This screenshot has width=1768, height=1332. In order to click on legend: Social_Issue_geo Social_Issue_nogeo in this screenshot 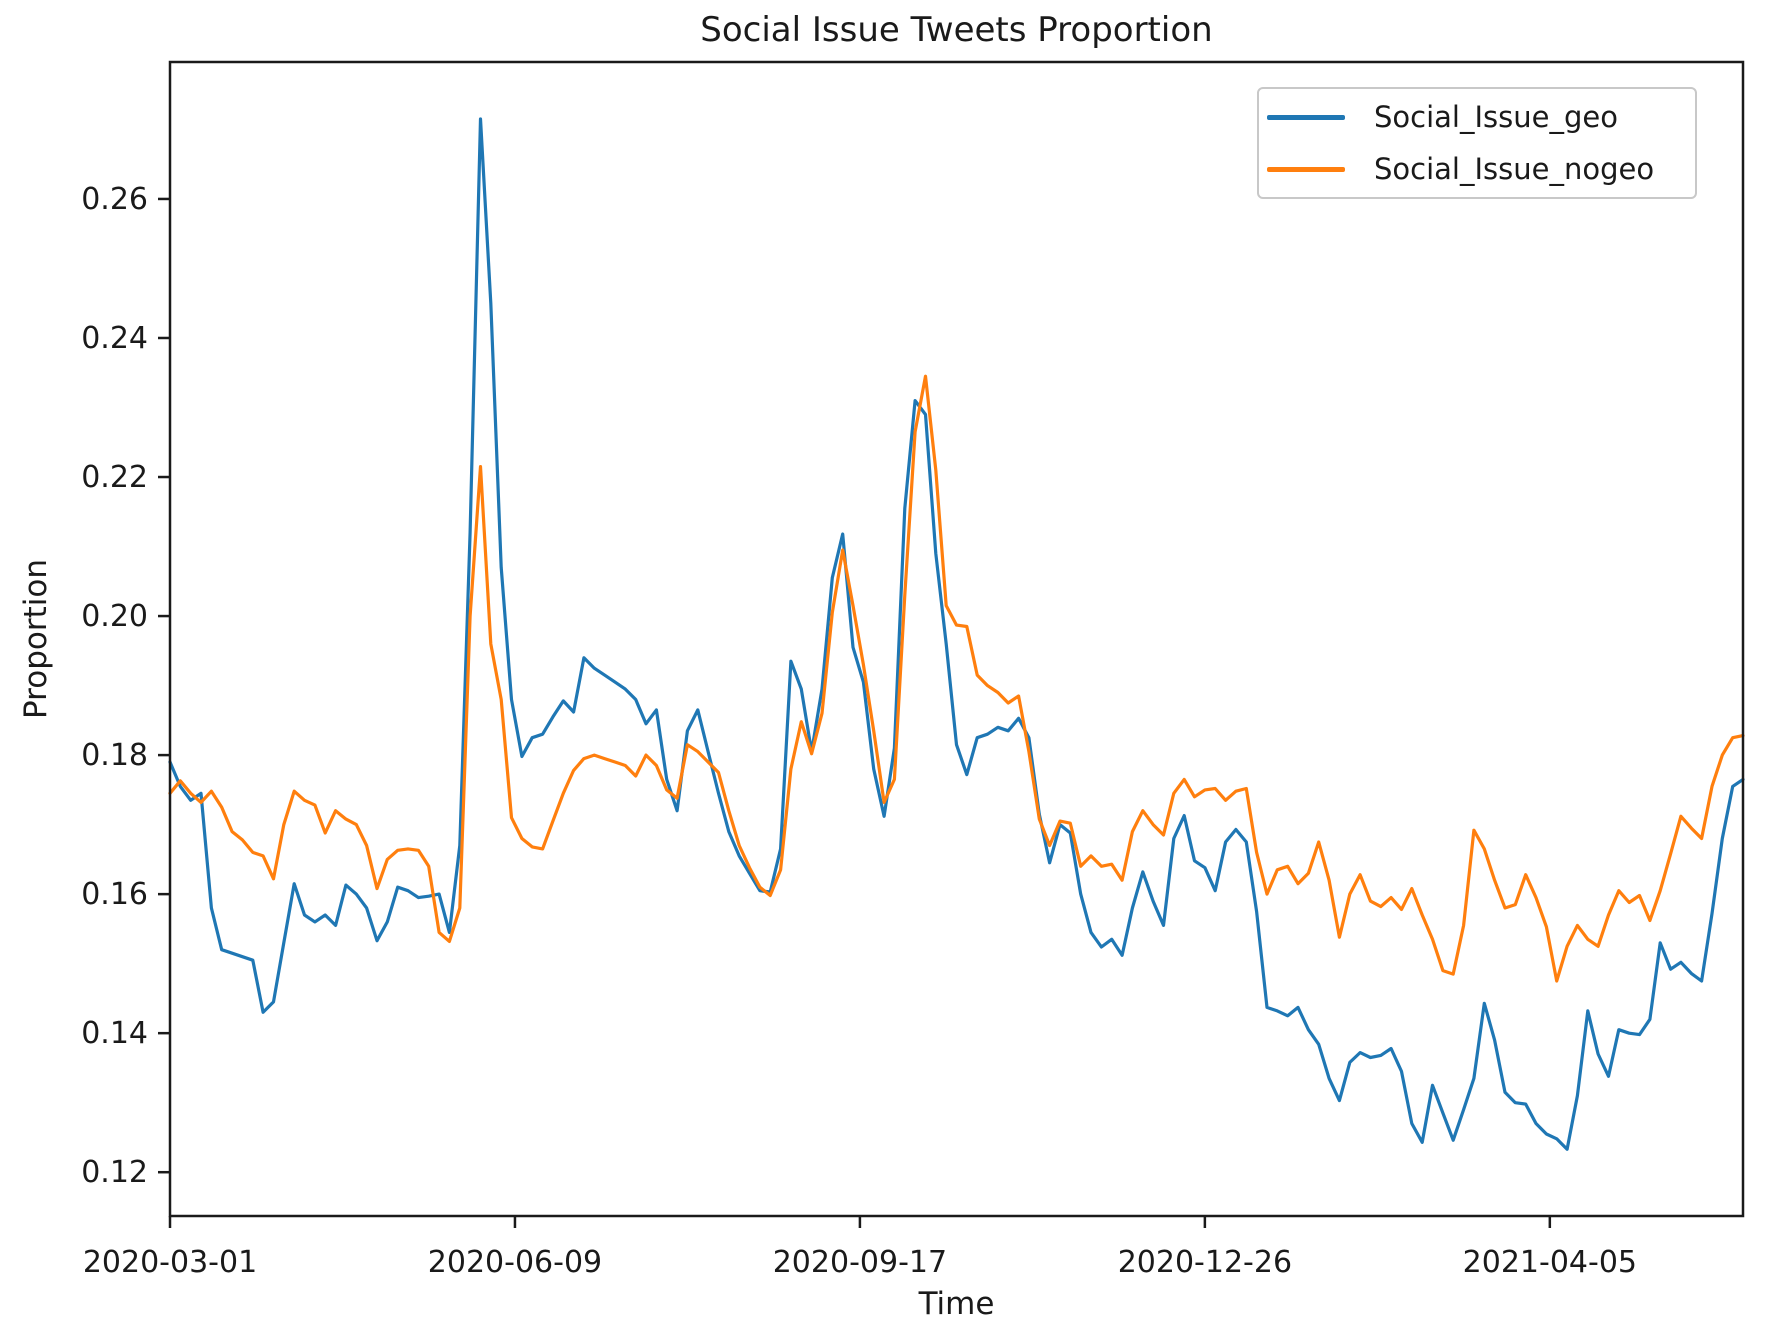, I will do `click(1477, 143)`.